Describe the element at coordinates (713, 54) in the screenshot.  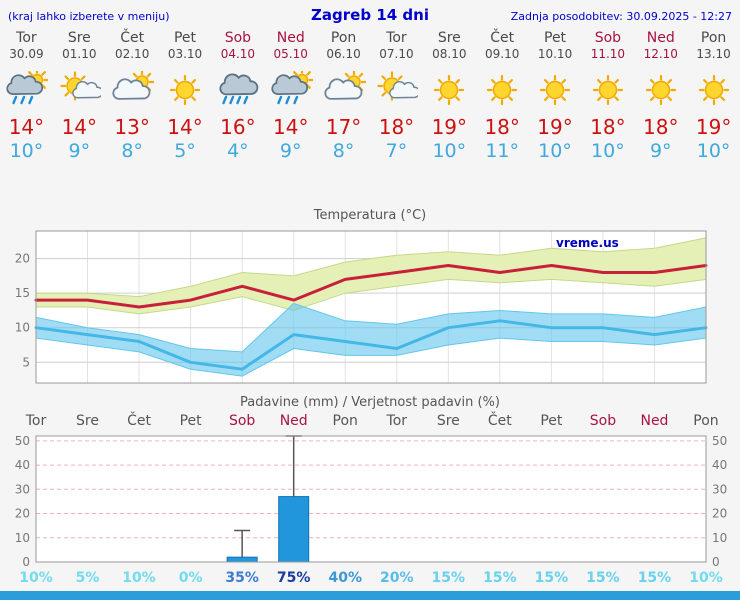
I see `day-date: 13.10` at that location.